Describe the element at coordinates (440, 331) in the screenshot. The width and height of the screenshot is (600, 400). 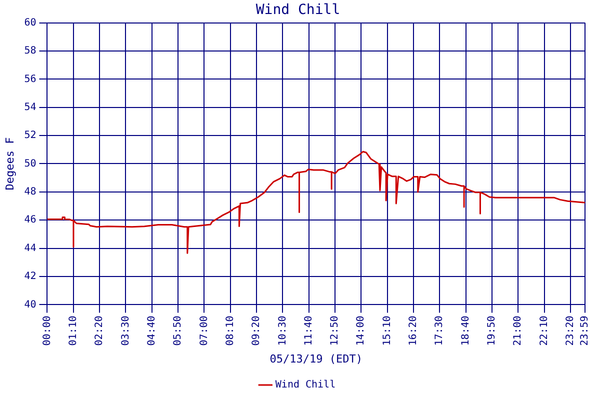
I see `x-tick-label: 17:30` at that location.